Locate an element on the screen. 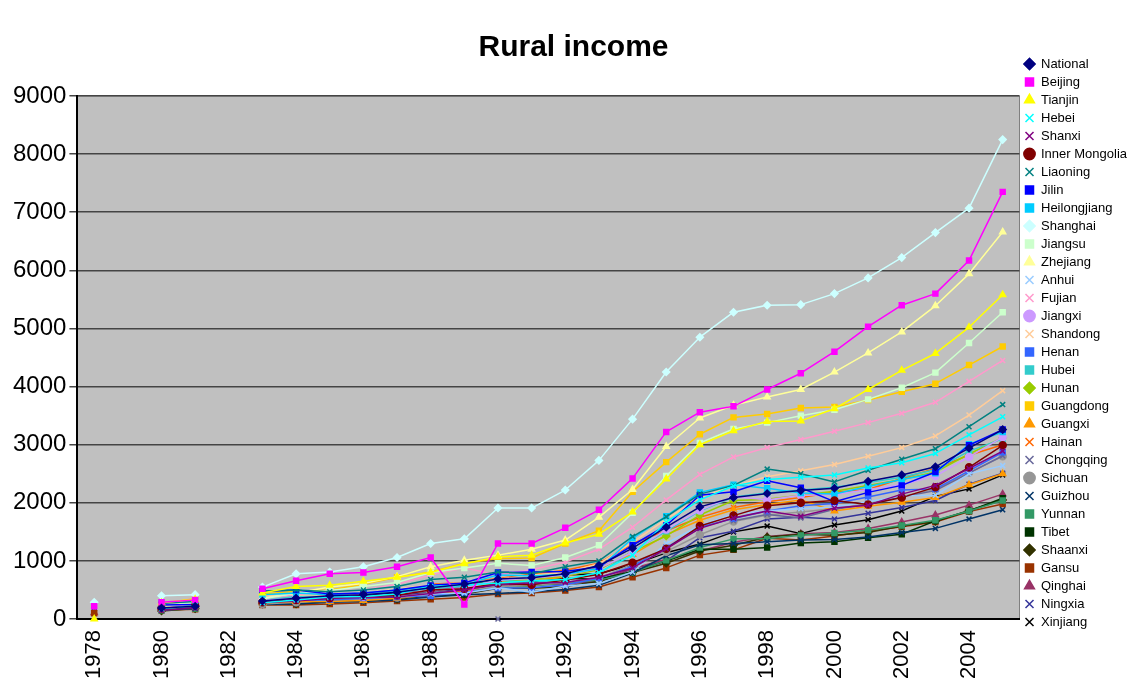 This screenshot has width=1141, height=686. x-tick-label: 1988 is located at coordinates (429, 655).